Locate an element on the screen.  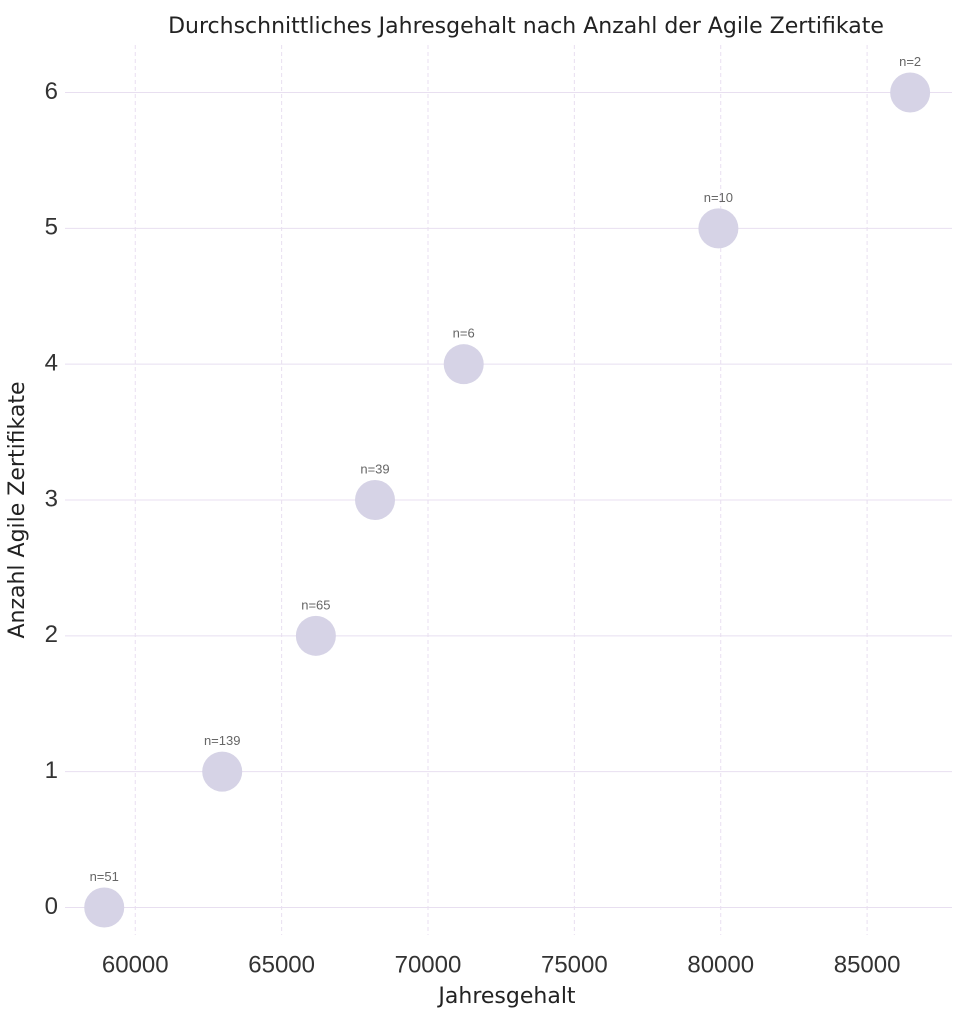
x-tick-label: 75000 is located at coordinates (574, 964).